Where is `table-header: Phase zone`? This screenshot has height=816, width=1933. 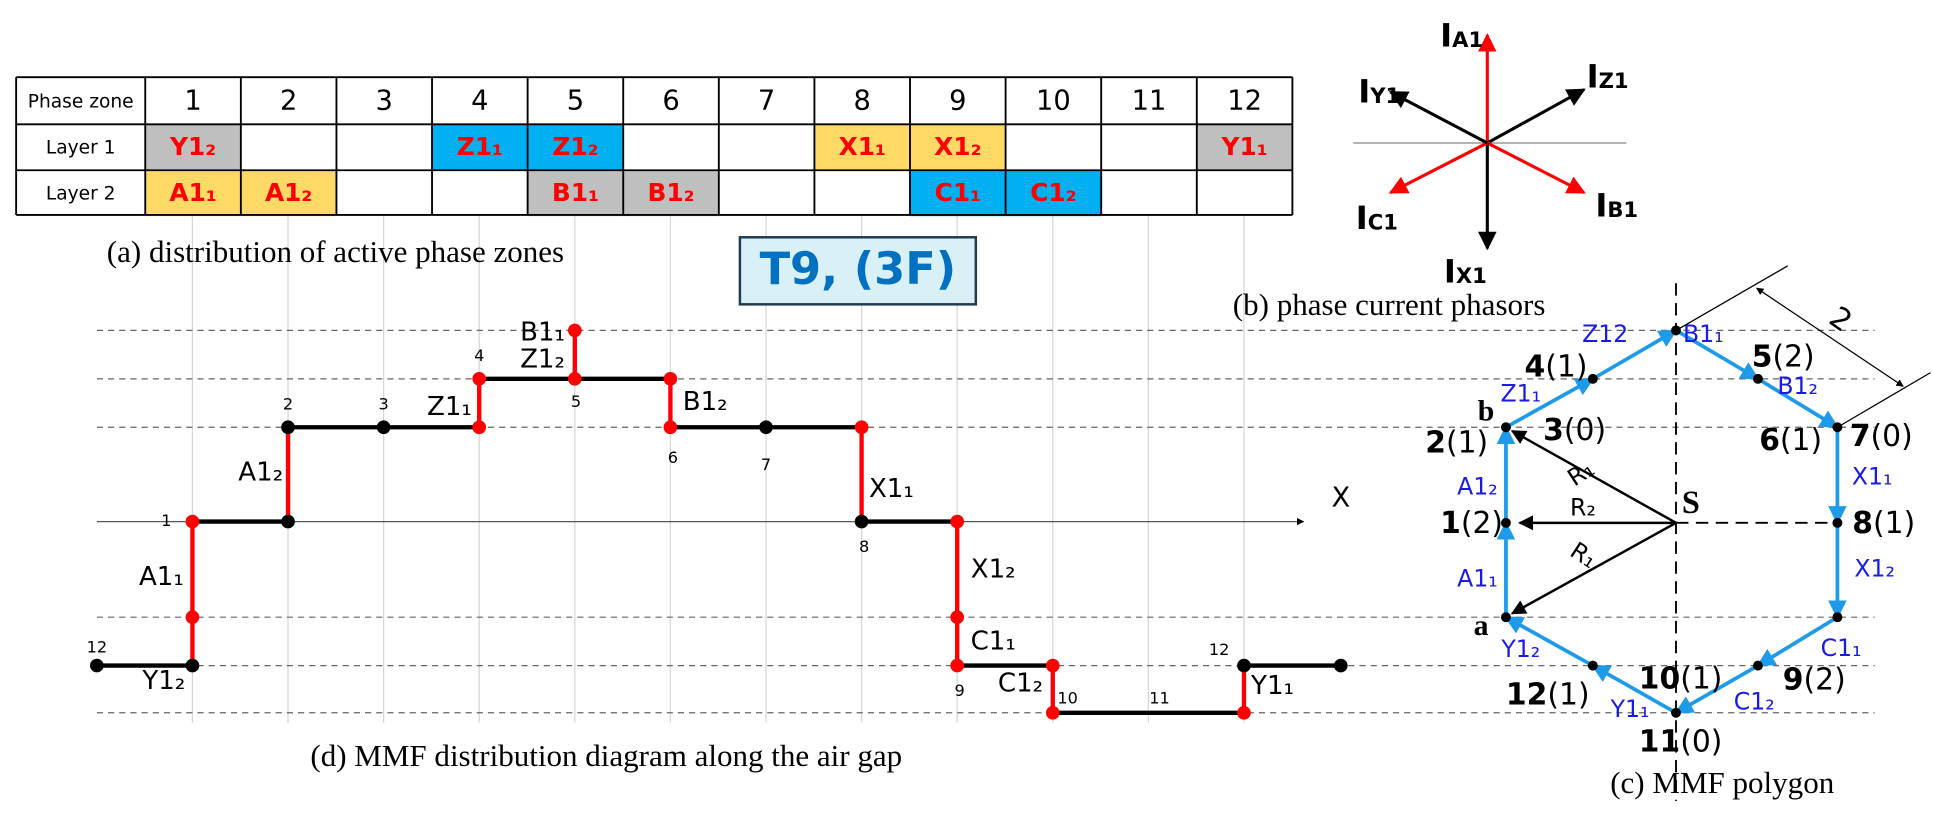
table-header: Phase zone is located at coordinates (81, 101).